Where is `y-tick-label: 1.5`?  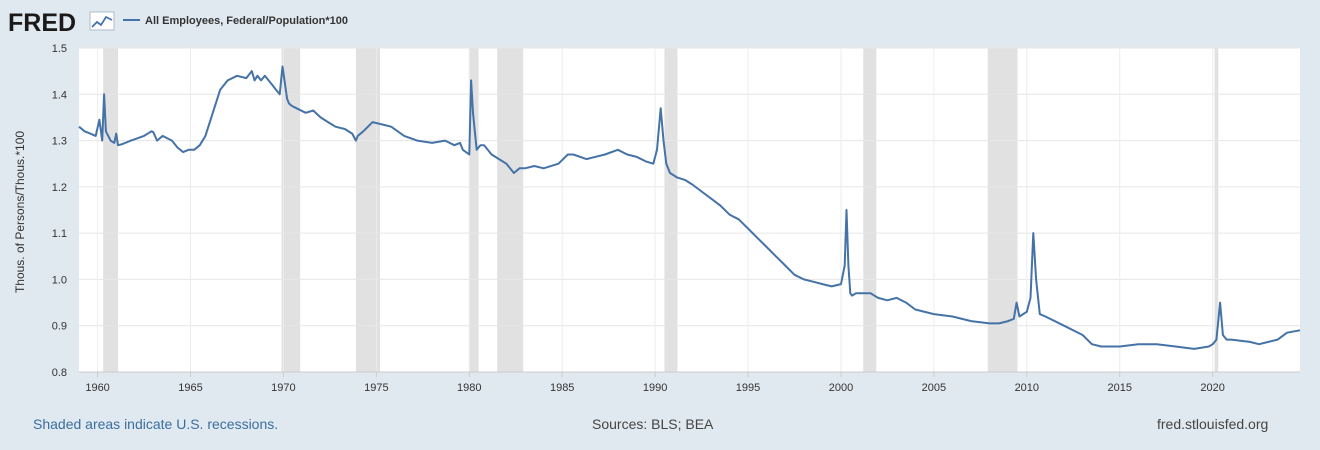 y-tick-label: 1.5 is located at coordinates (59, 49).